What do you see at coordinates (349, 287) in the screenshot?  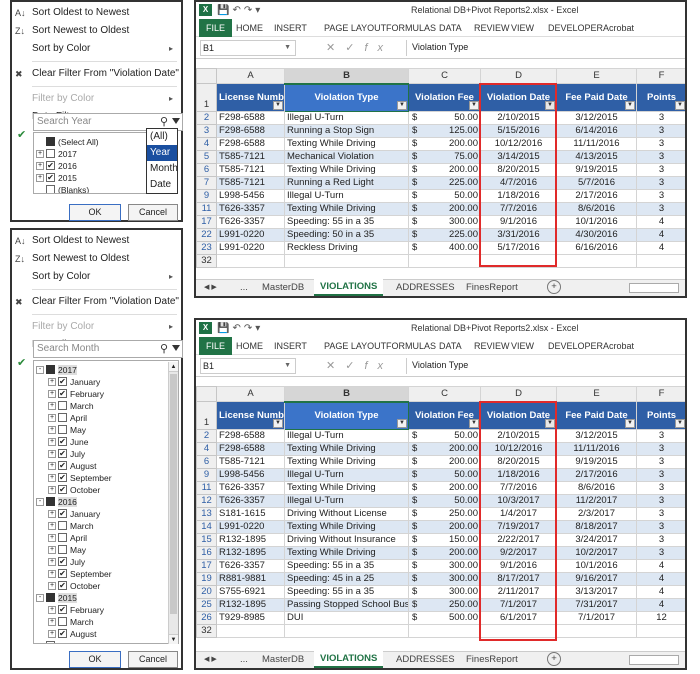 I see `sheet-tab-violations: VIOLATIONS` at bounding box center [349, 287].